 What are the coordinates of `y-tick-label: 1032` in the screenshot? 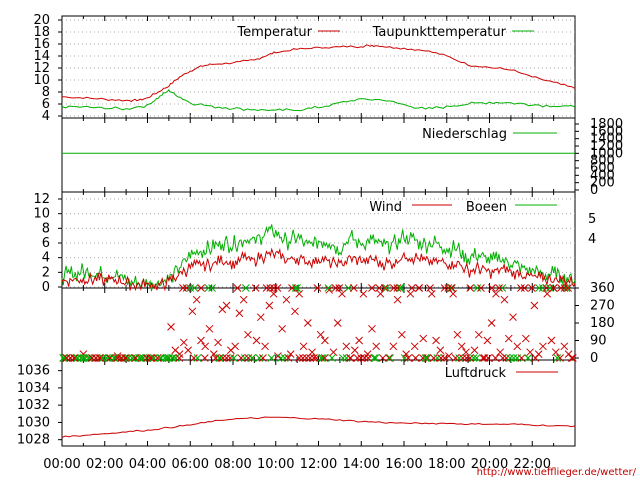 It's located at (33, 405).